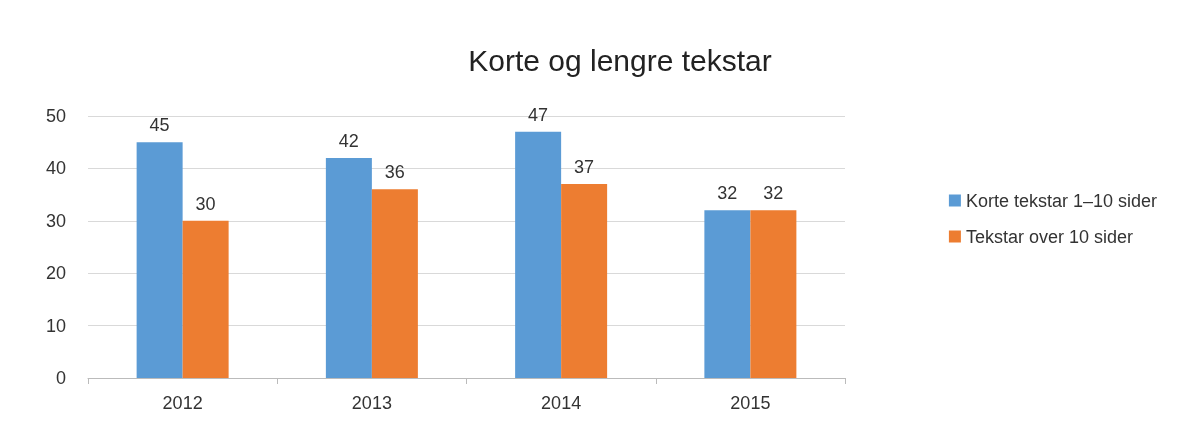  What do you see at coordinates (394, 172) in the screenshot?
I see `data-label: 36` at bounding box center [394, 172].